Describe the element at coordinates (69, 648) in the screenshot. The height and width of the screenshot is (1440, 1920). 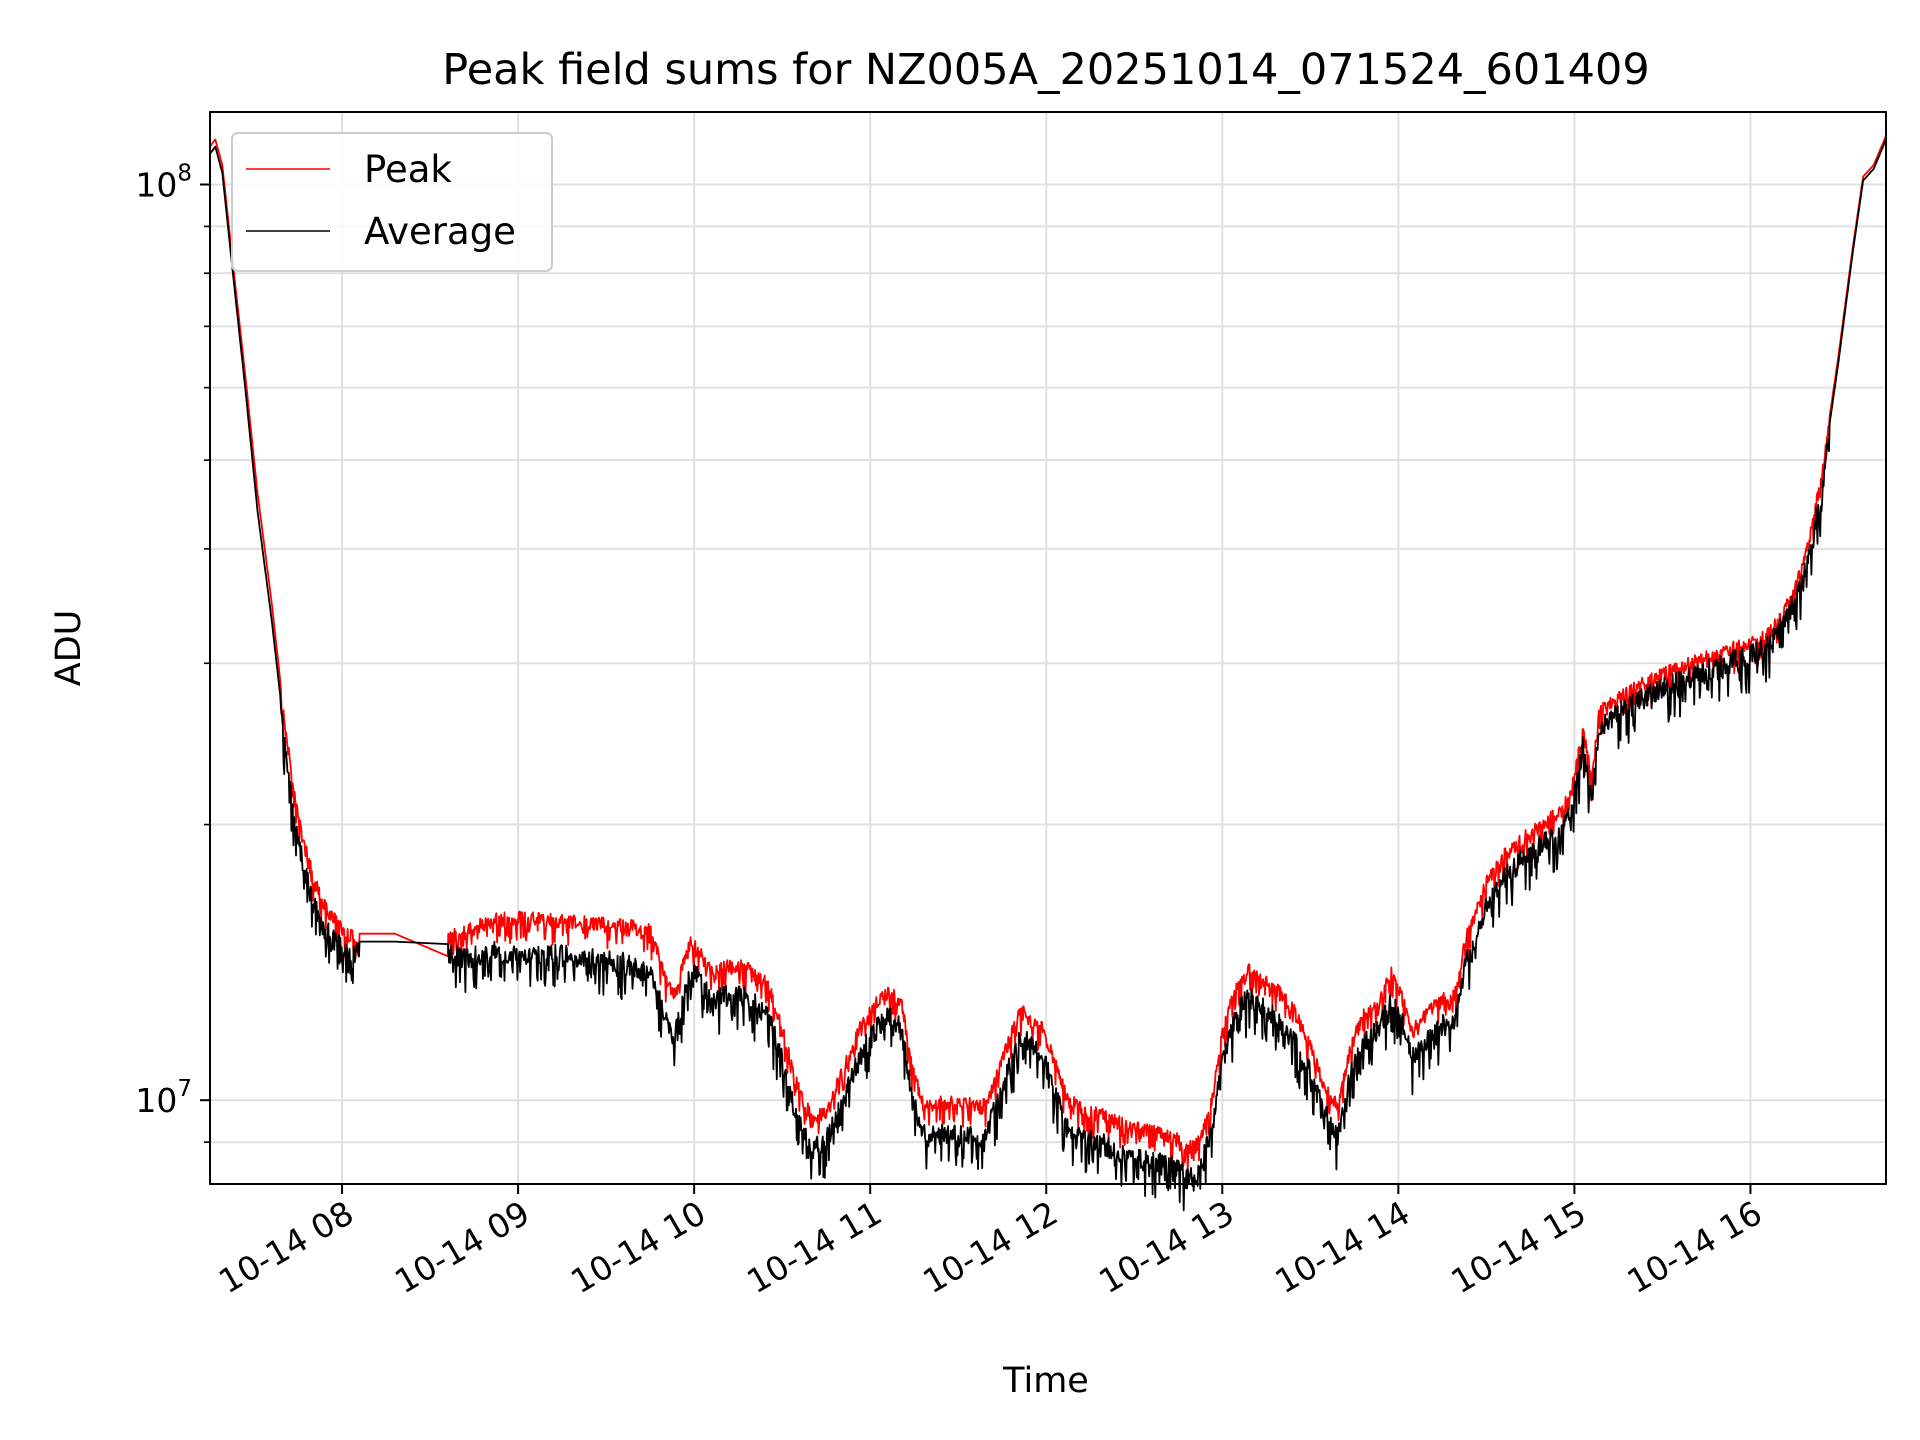
I see `y-axis-label: ADU` at that location.